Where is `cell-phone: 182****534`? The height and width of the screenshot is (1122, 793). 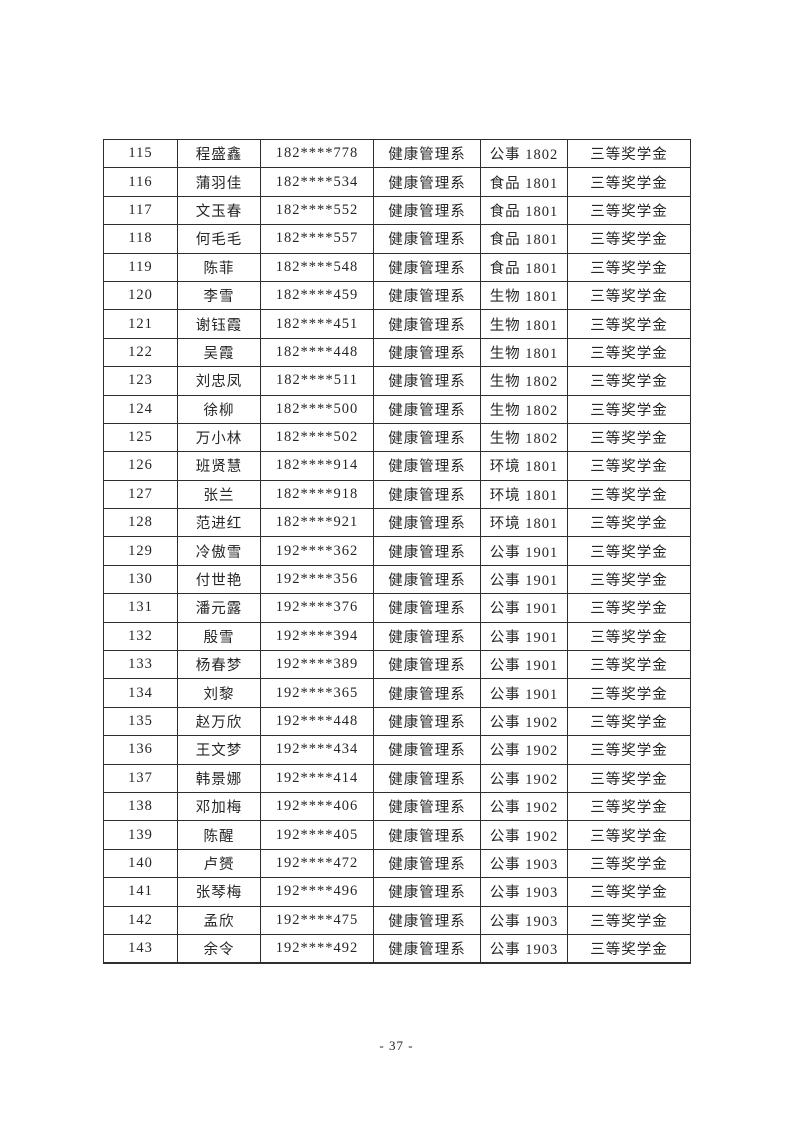
cell-phone: 182****534 is located at coordinates (317, 182).